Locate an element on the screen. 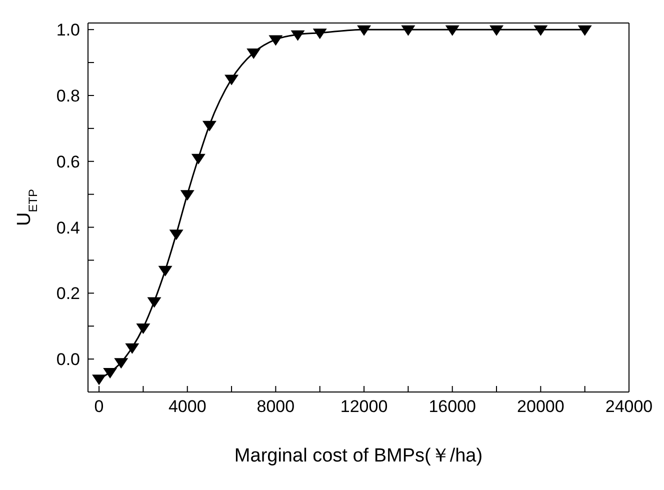 Image resolution: width=664 pixels, height=490 pixels. x-tick-label: 8000 is located at coordinates (275, 406).